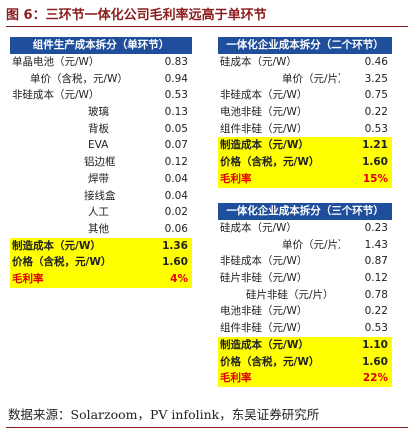 This screenshot has height=434, width=414. Describe the element at coordinates (179, 278) in the screenshot. I see `row-value: 4%` at that location.